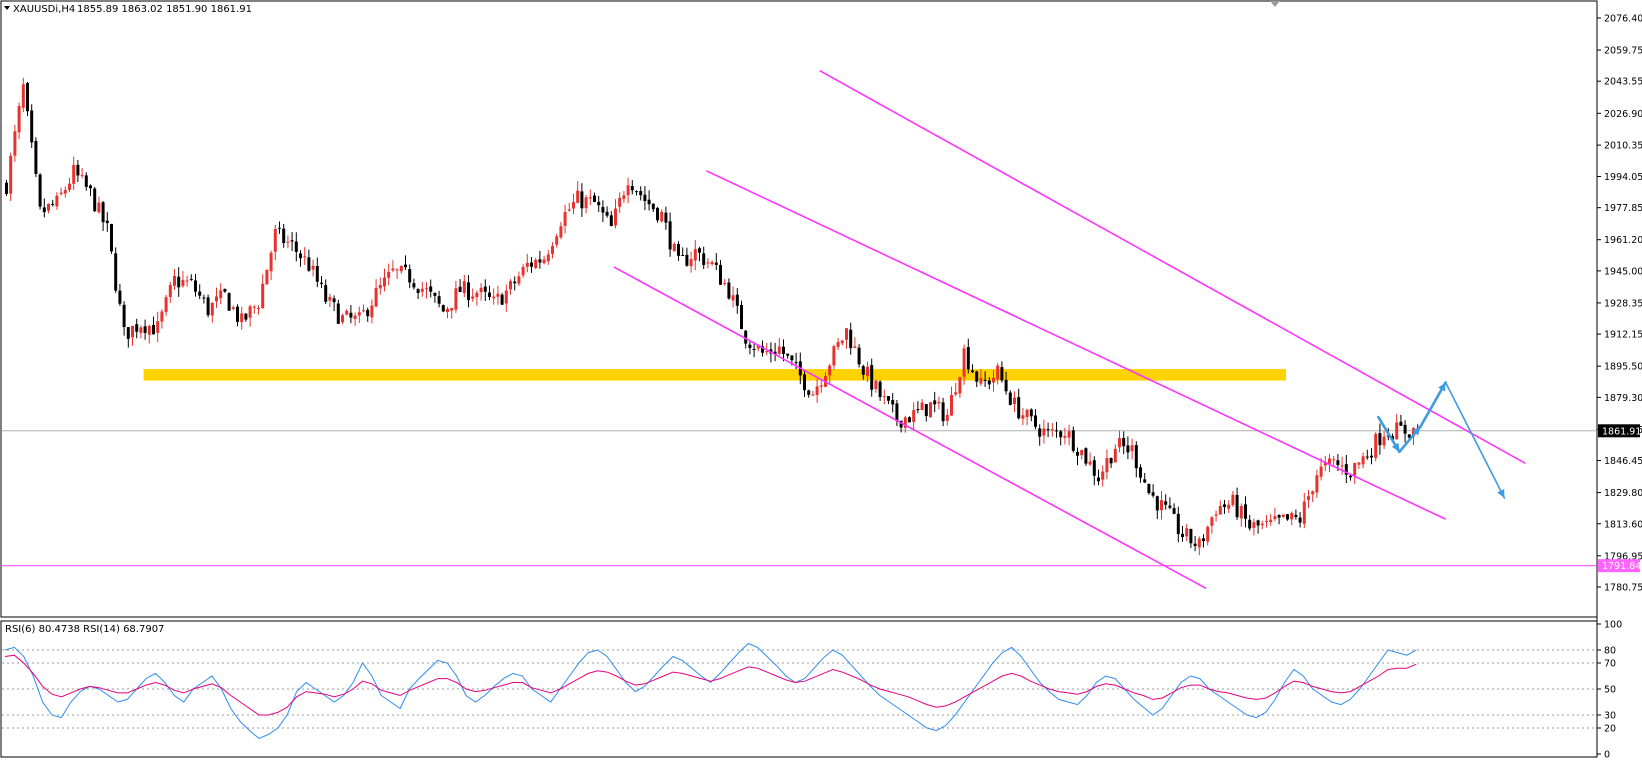 The width and height of the screenshot is (1642, 762). I want to click on price-tick-label: 1780.75, so click(1623, 588).